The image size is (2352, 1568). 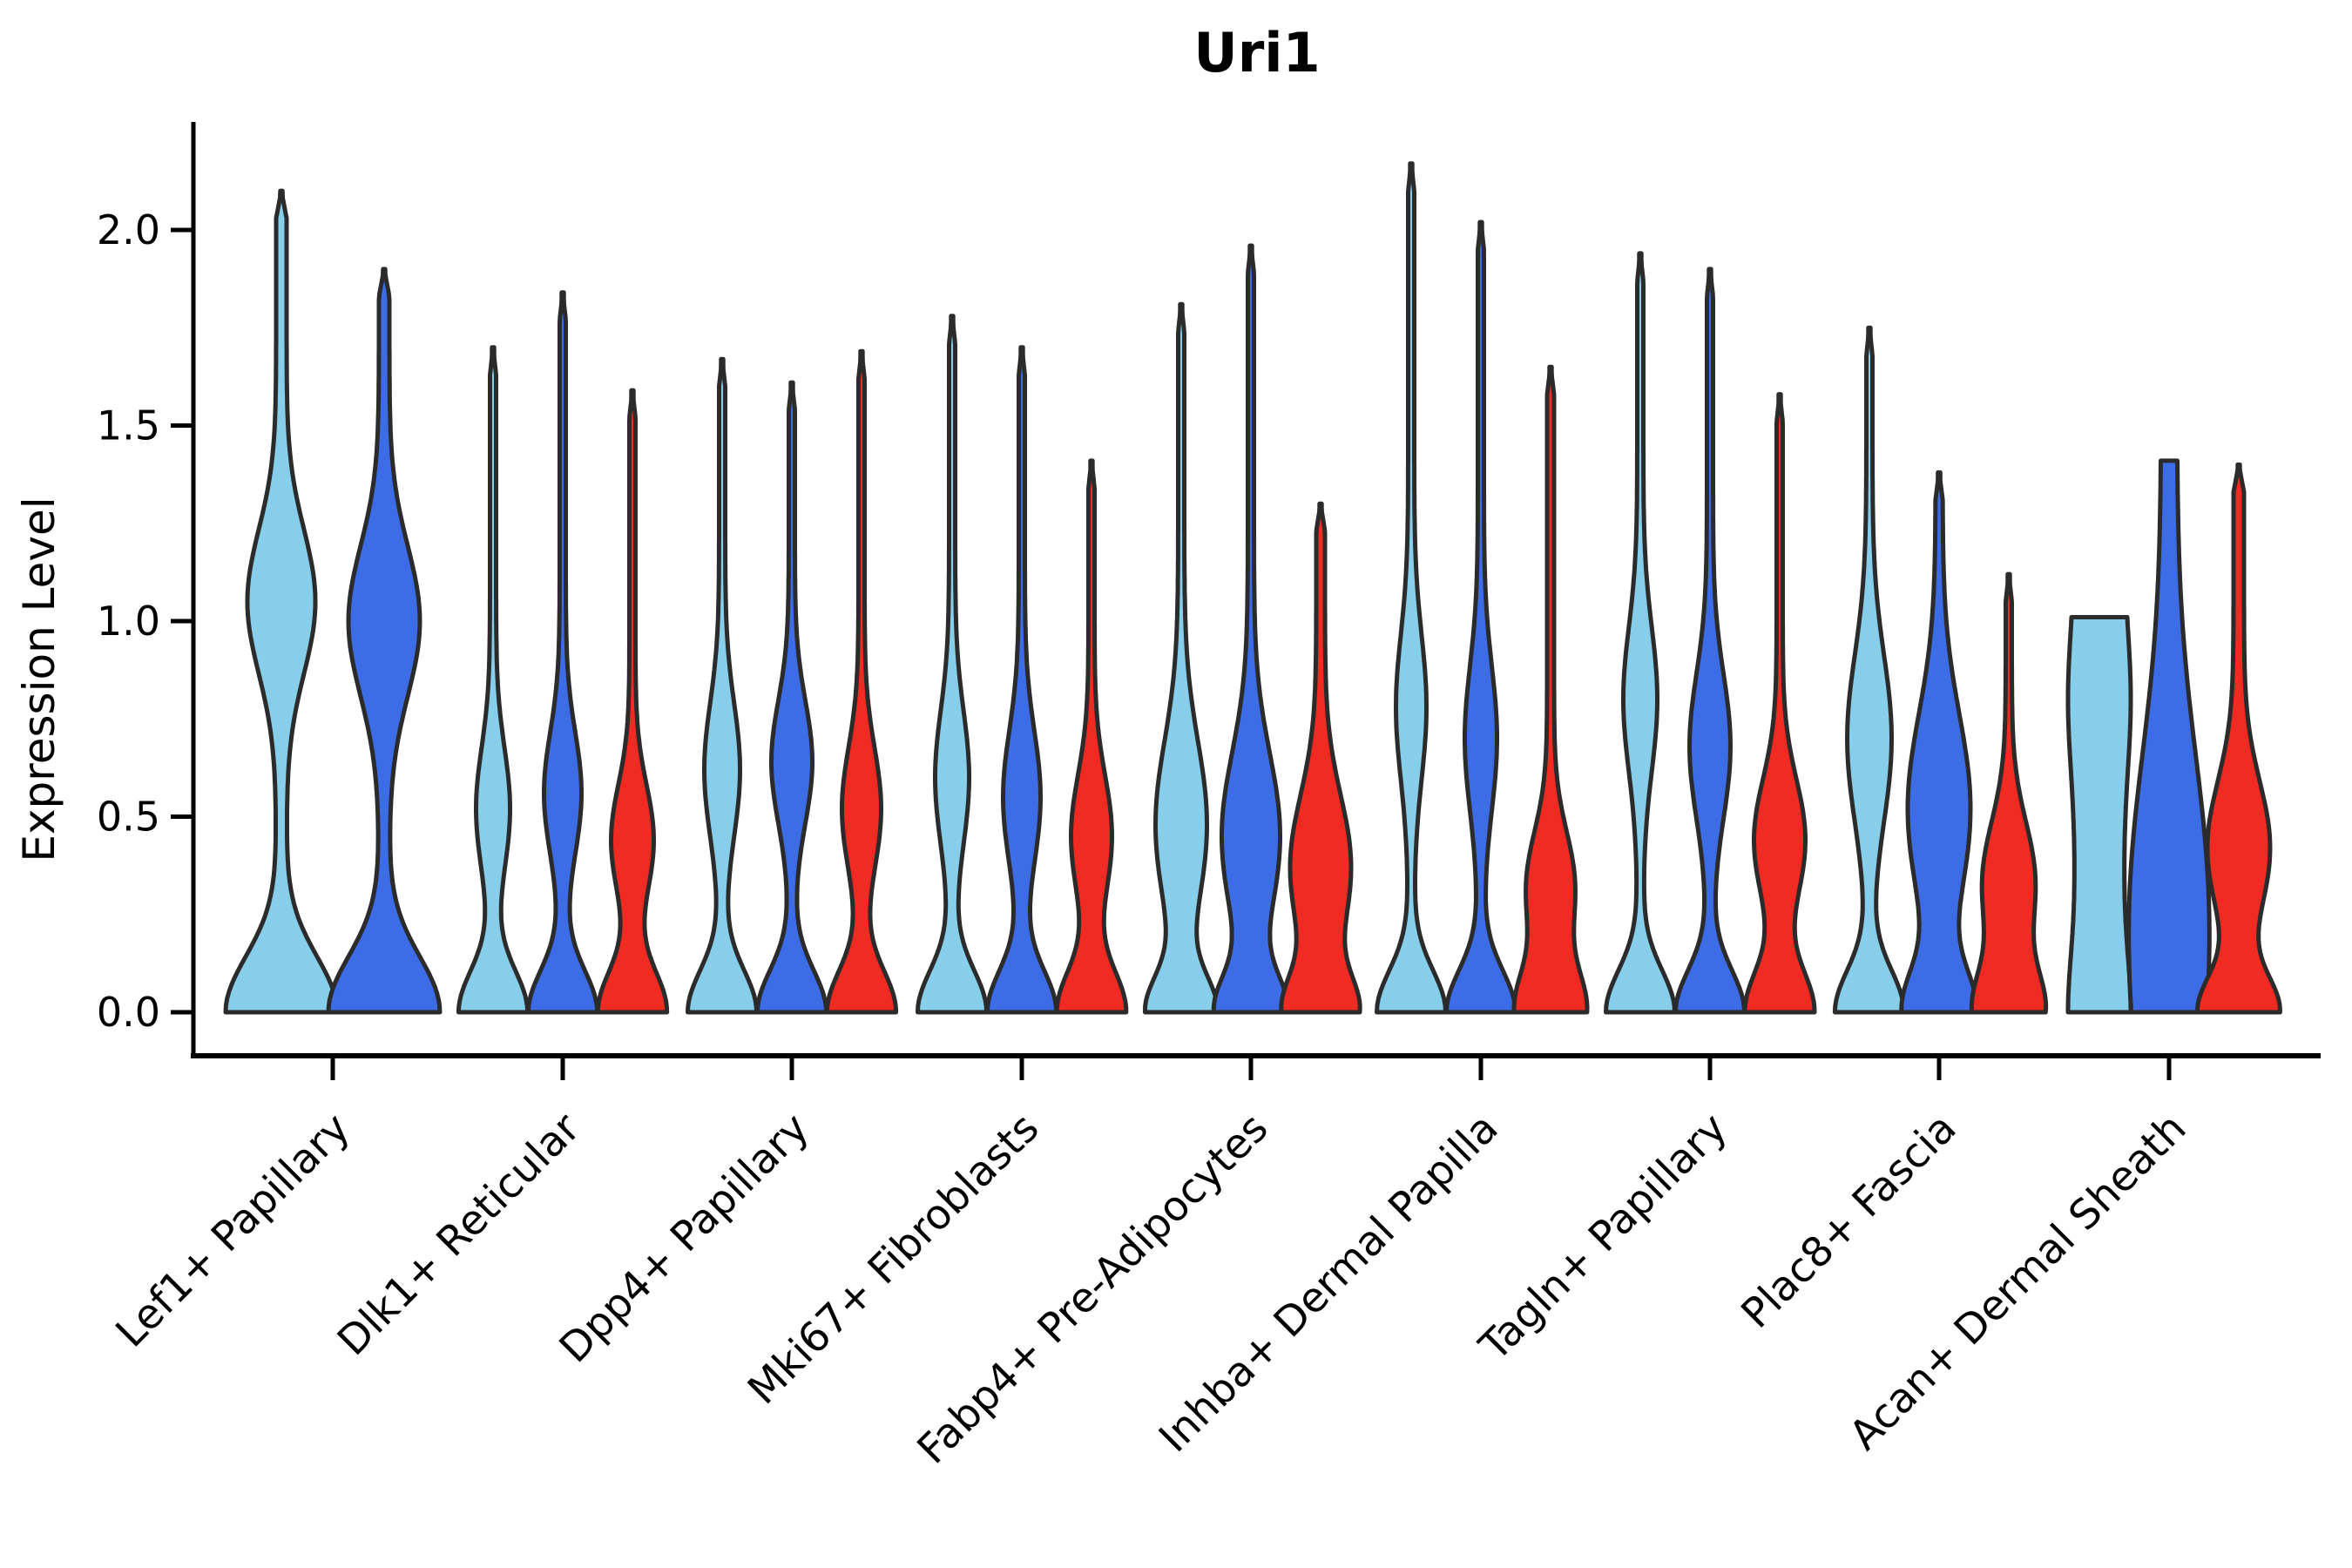 I want to click on violin-dpp4-condition-3-red, so click(x=861, y=682).